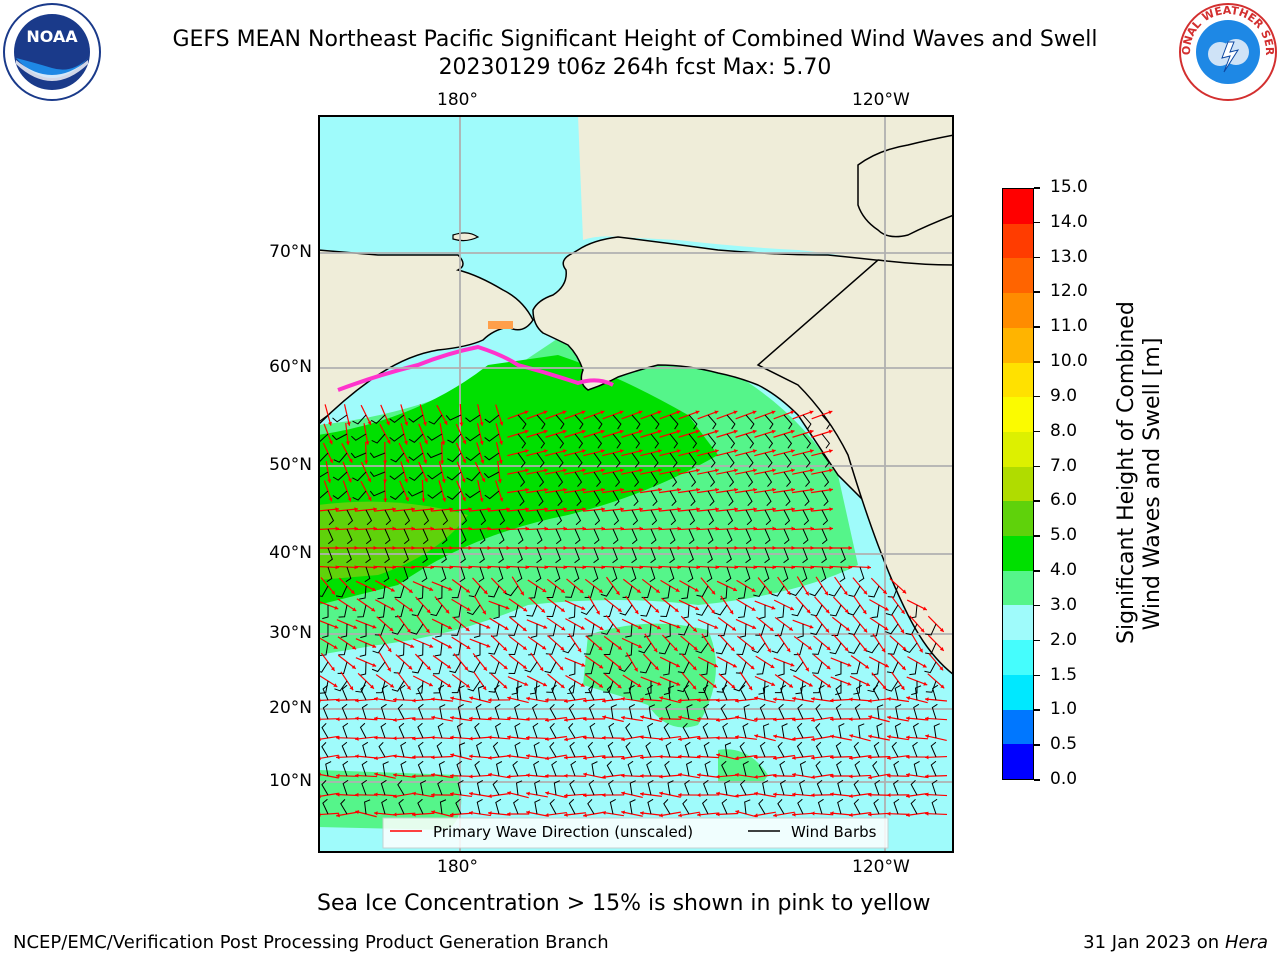 This screenshot has width=1280, height=960. Describe the element at coordinates (649, 675) in the screenshot. I see `wave-region-3-4m-south` at that location.